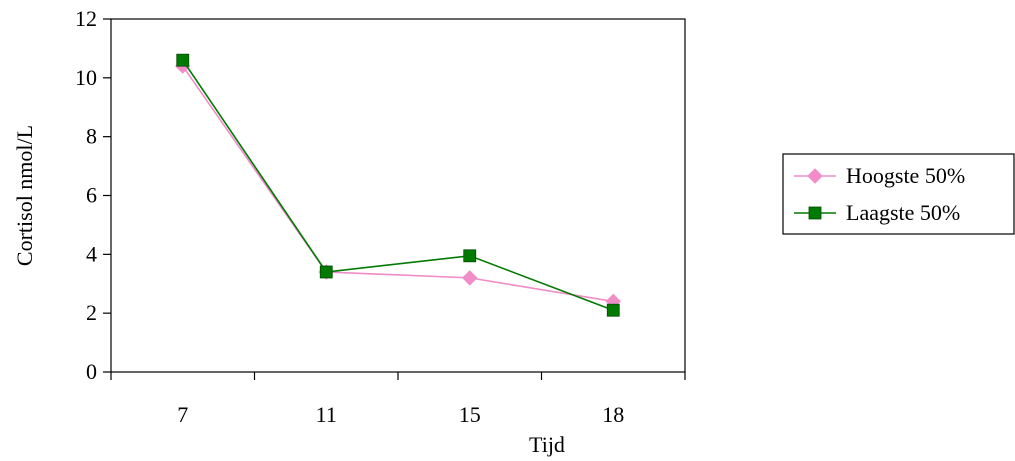 The width and height of the screenshot is (1015, 461). I want to click on y-tick-label: 2, so click(91, 312).